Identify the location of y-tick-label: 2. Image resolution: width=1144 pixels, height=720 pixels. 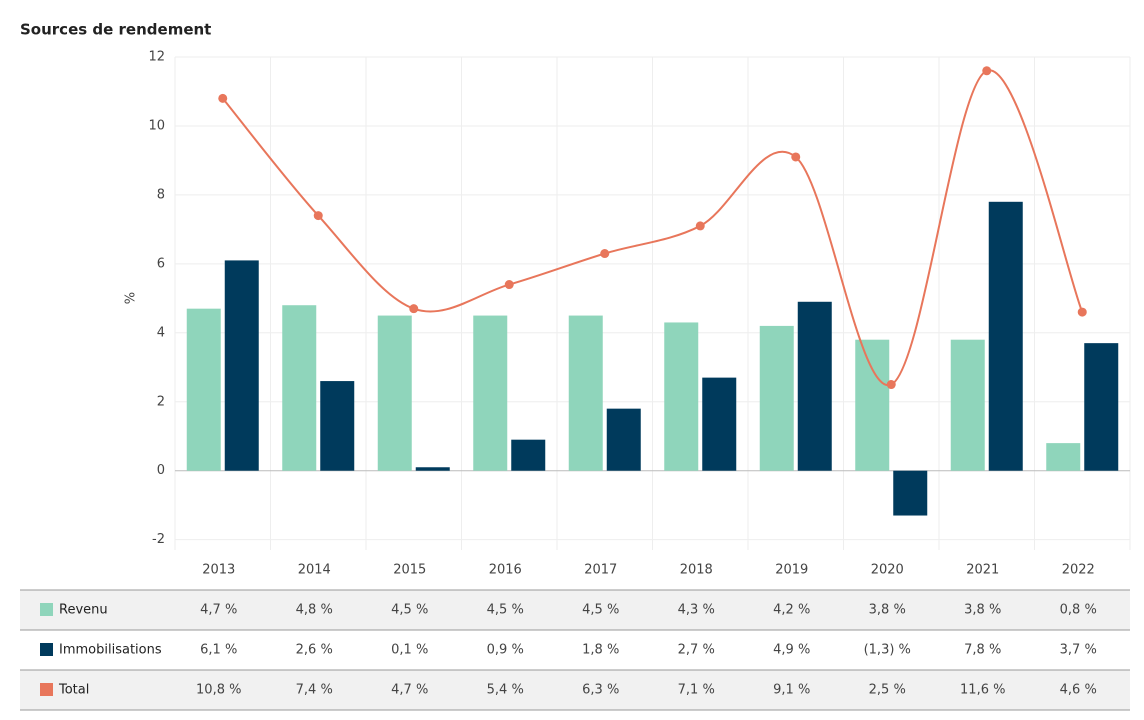
(161, 401).